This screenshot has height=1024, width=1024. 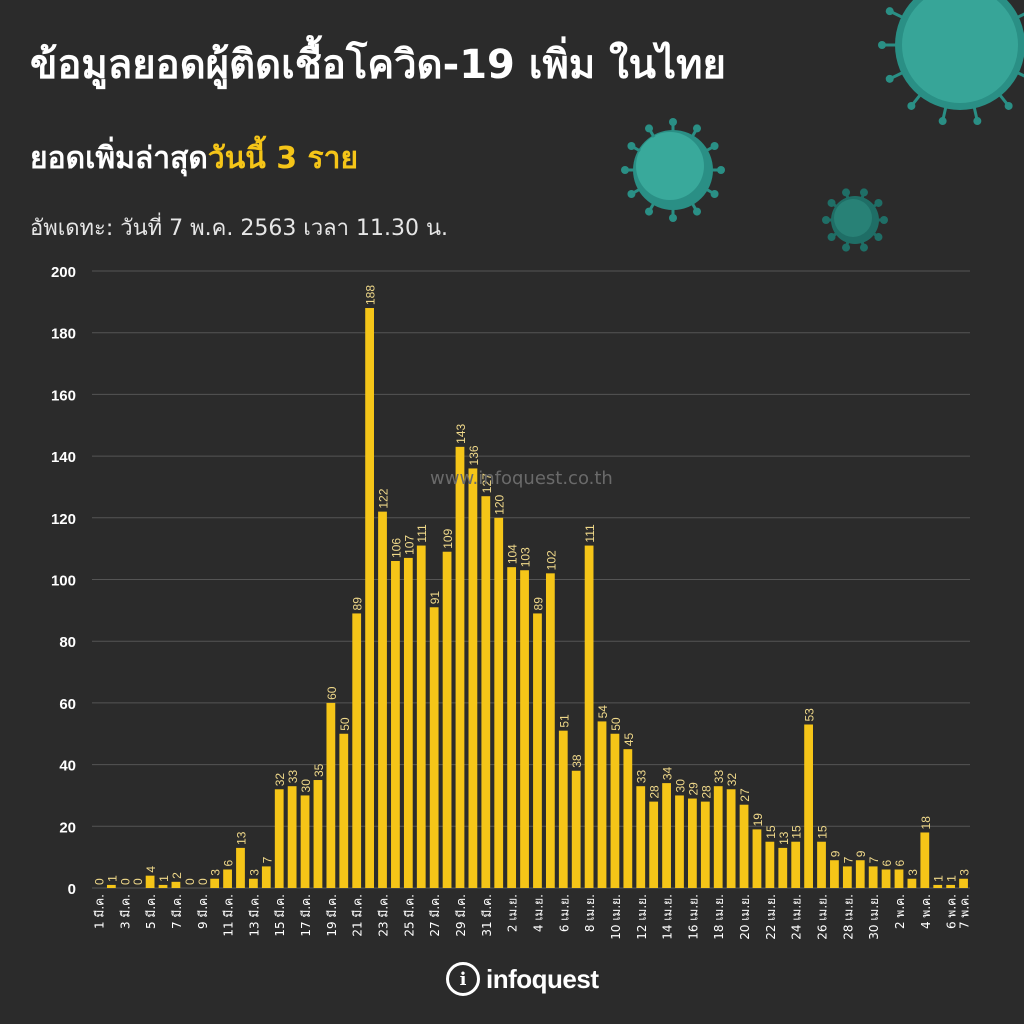 I want to click on data-label: 104, so click(x=513, y=554).